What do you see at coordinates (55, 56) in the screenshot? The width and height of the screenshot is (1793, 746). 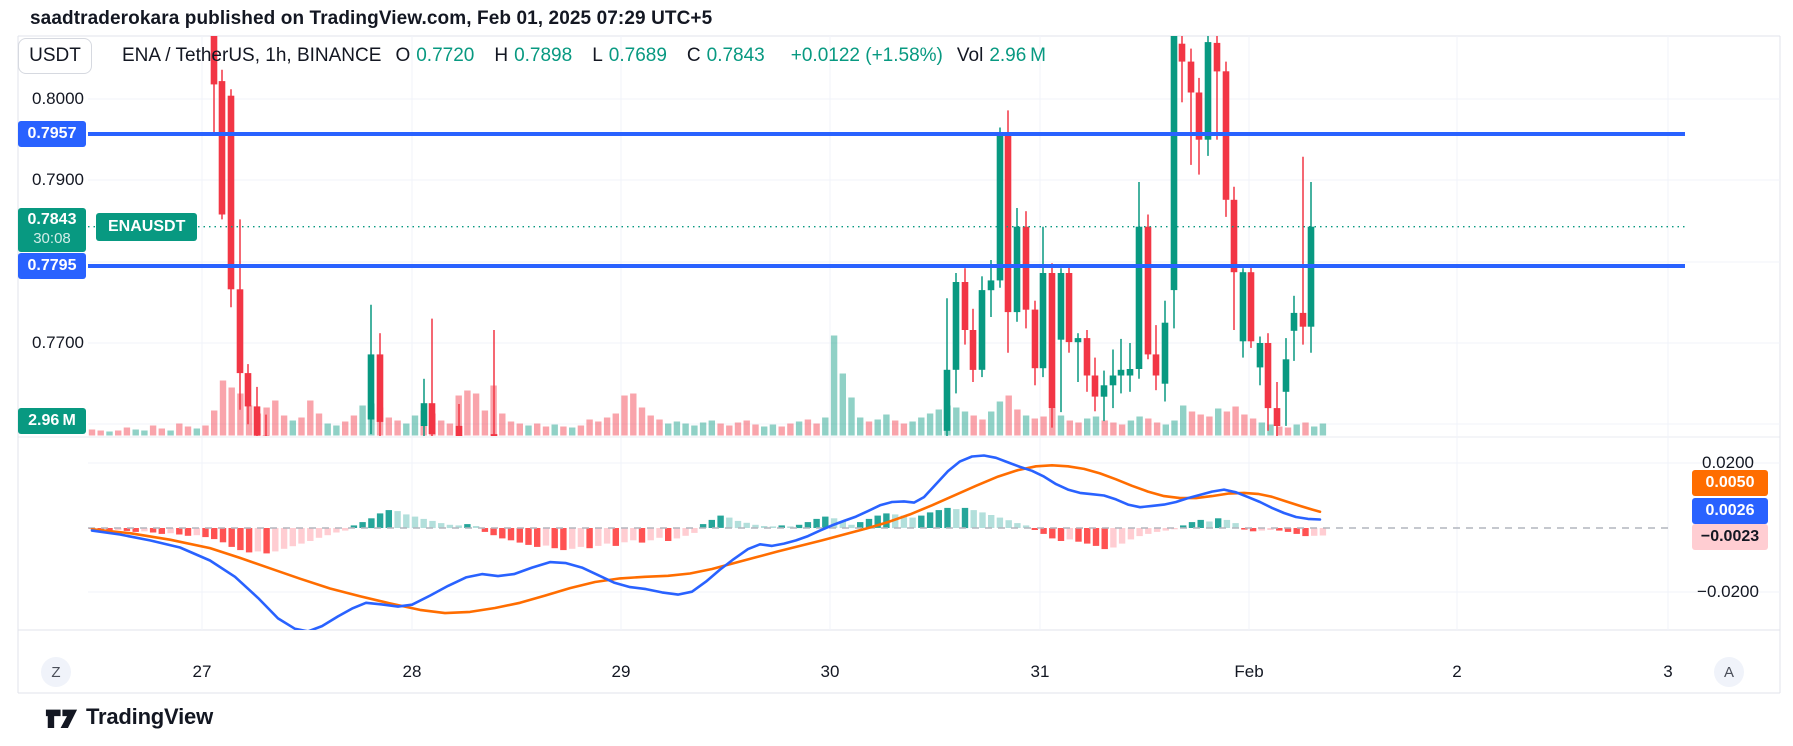 I see `currency-toggle-button: USDT` at bounding box center [55, 56].